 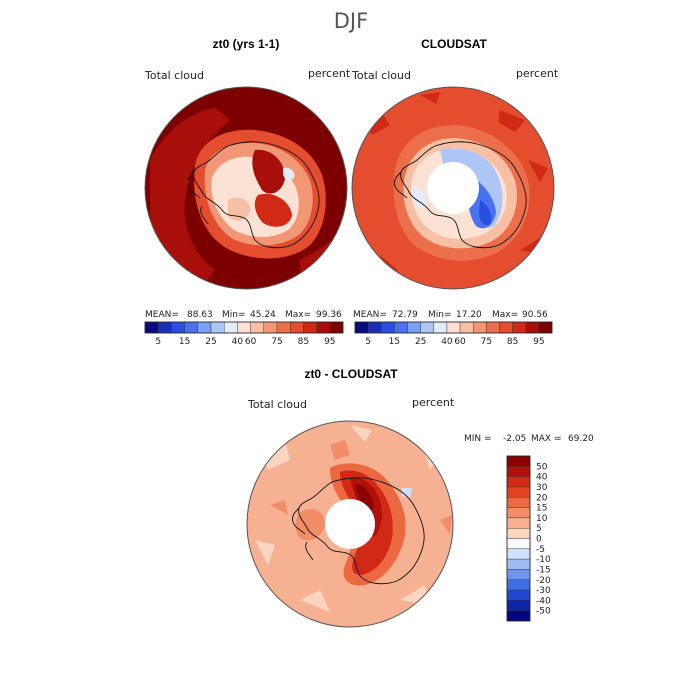 What do you see at coordinates (370, 315) in the screenshot?
I see `panel-cloudsat-mean-label: MEAN=` at bounding box center [370, 315].